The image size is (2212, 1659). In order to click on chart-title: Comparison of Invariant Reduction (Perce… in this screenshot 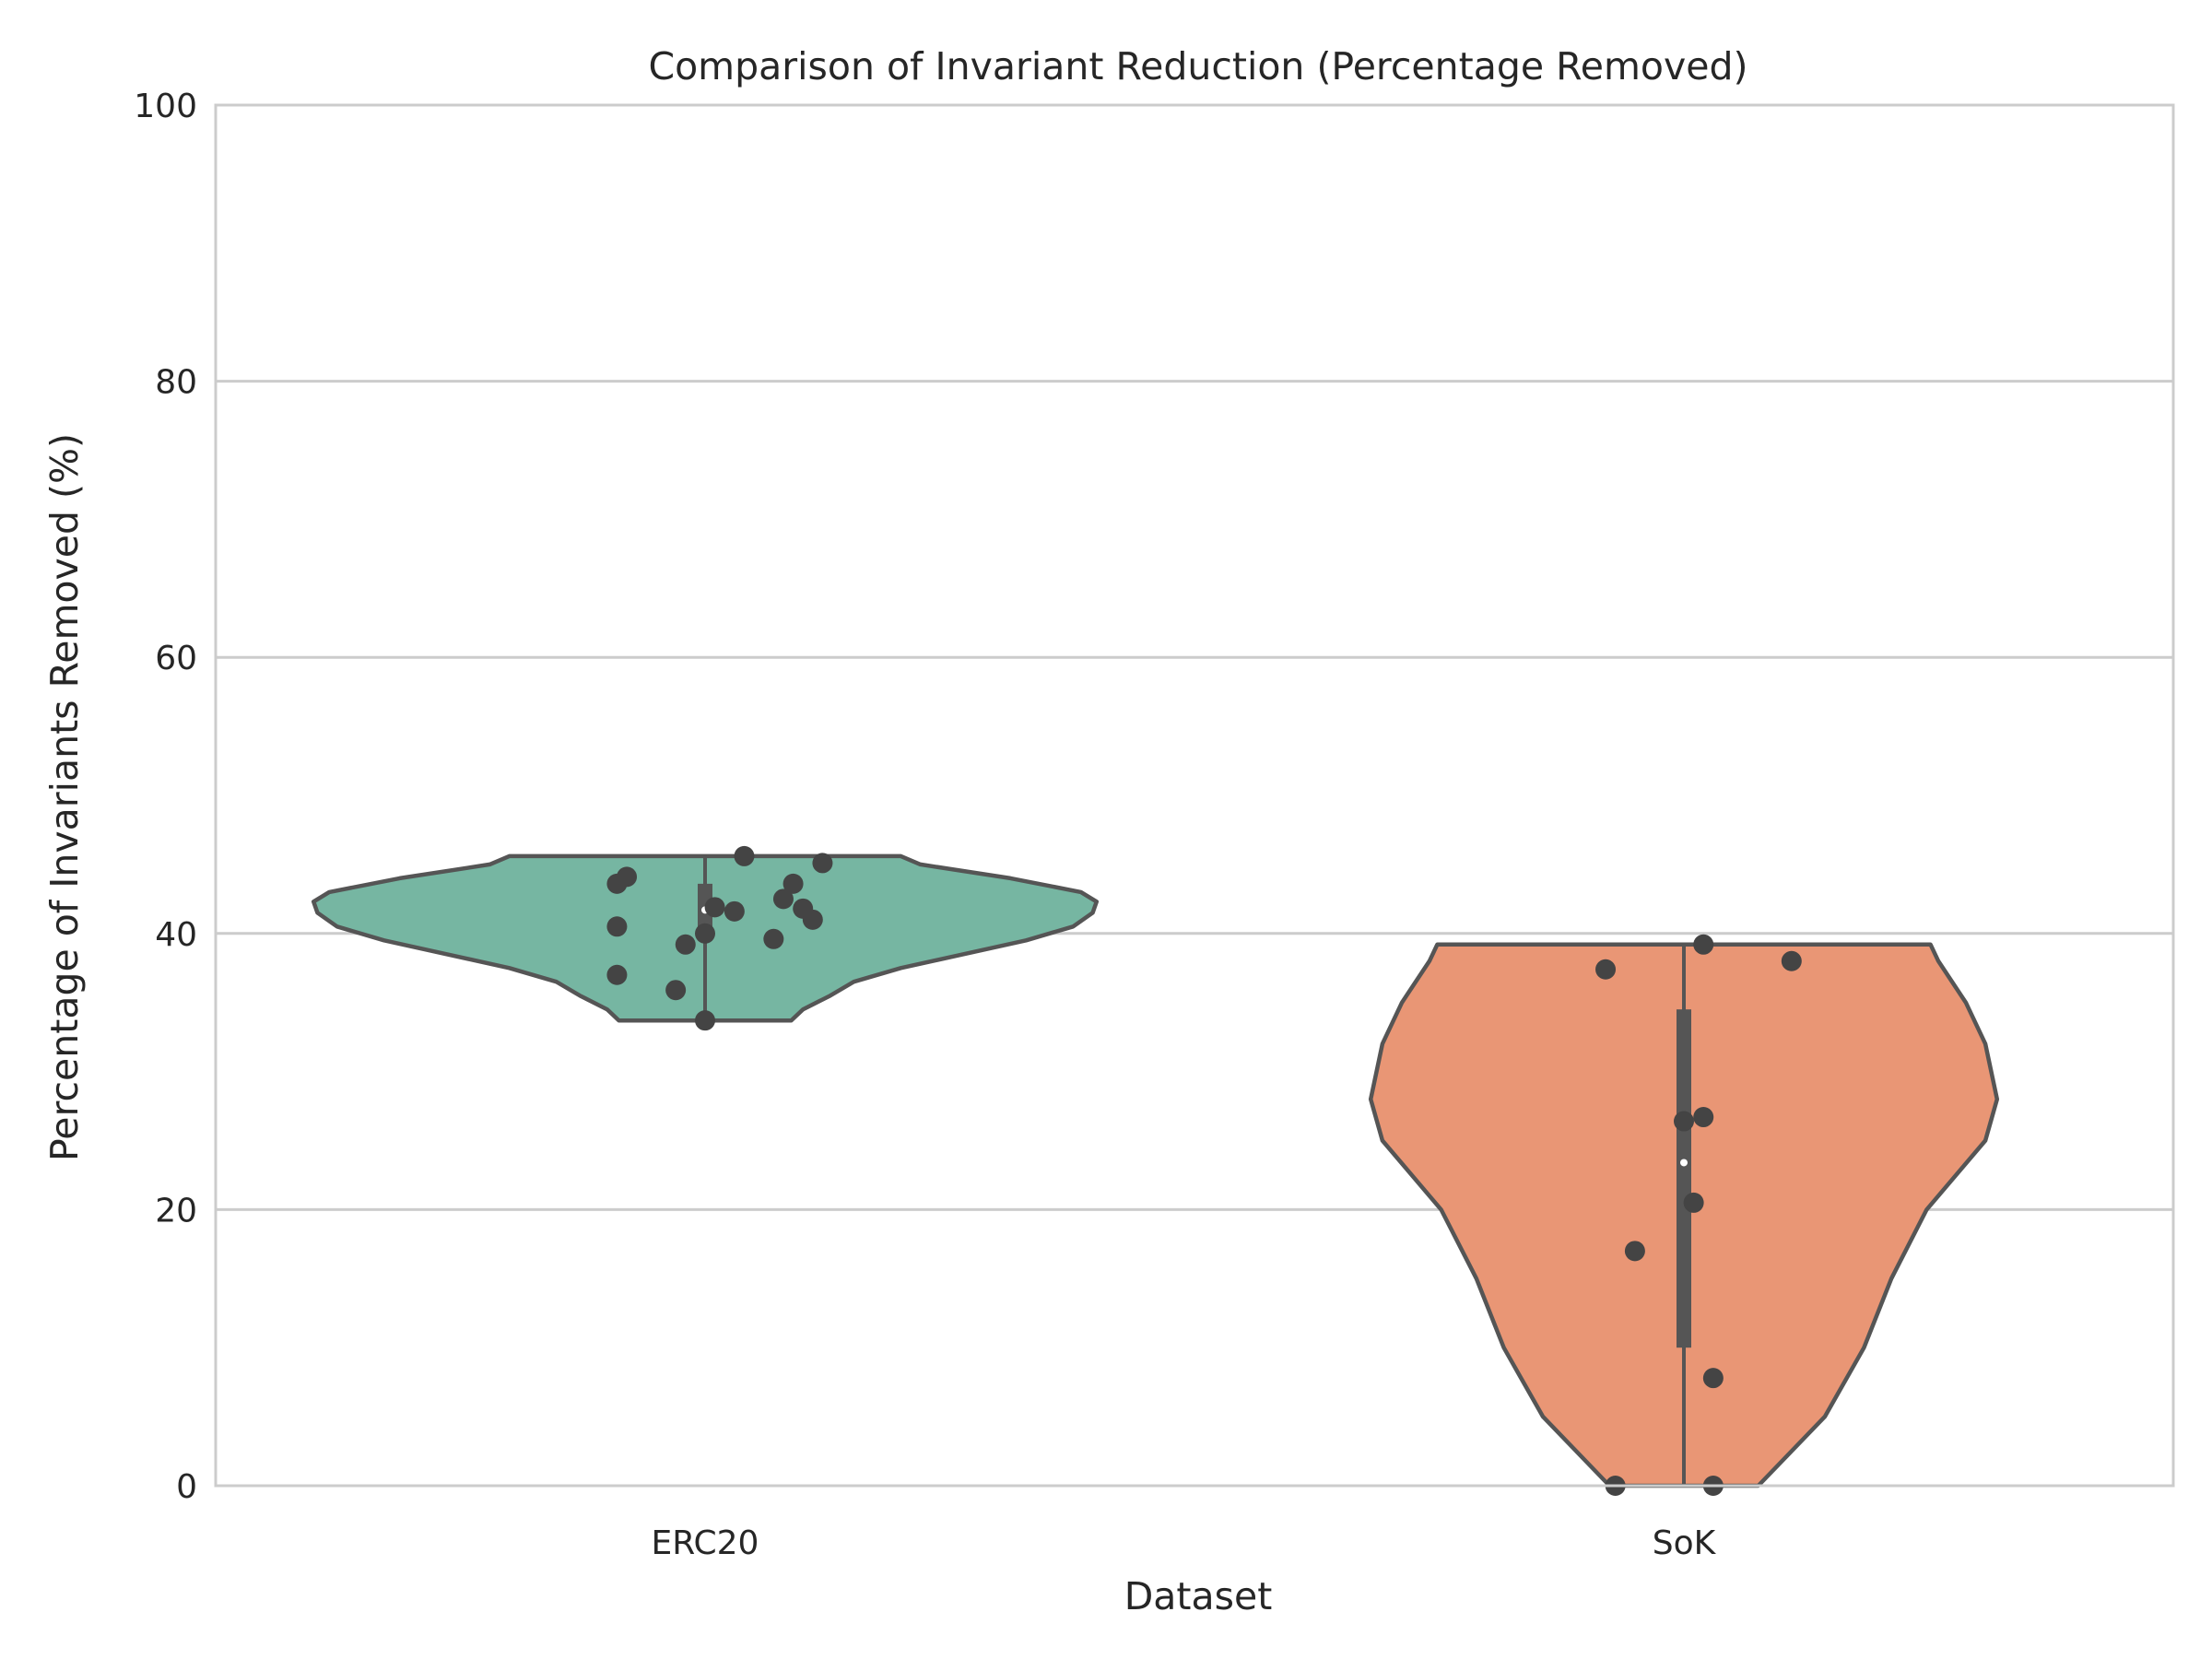, I will do `click(1197, 66)`.